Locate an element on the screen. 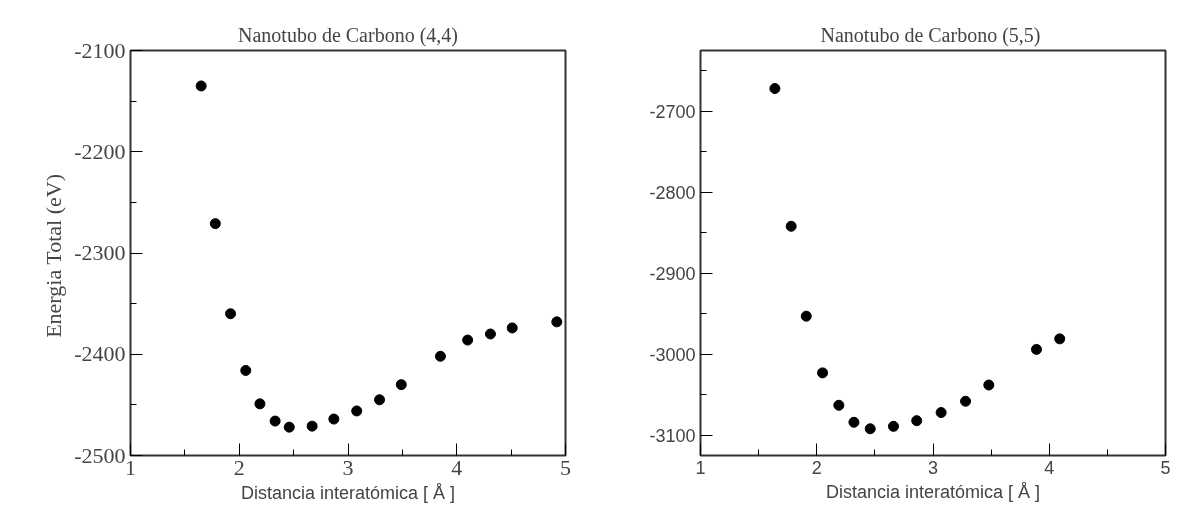 Image resolution: width=1195 pixels, height=527 pixels. y-axis-title: Energia Total (eV) is located at coordinates (54, 256).